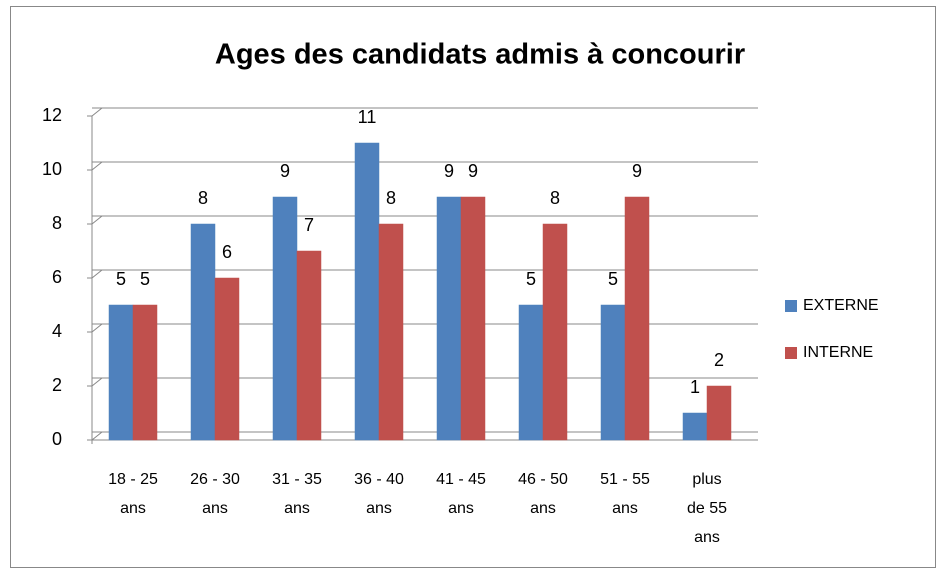  I want to click on data-label: 1, so click(695, 387).